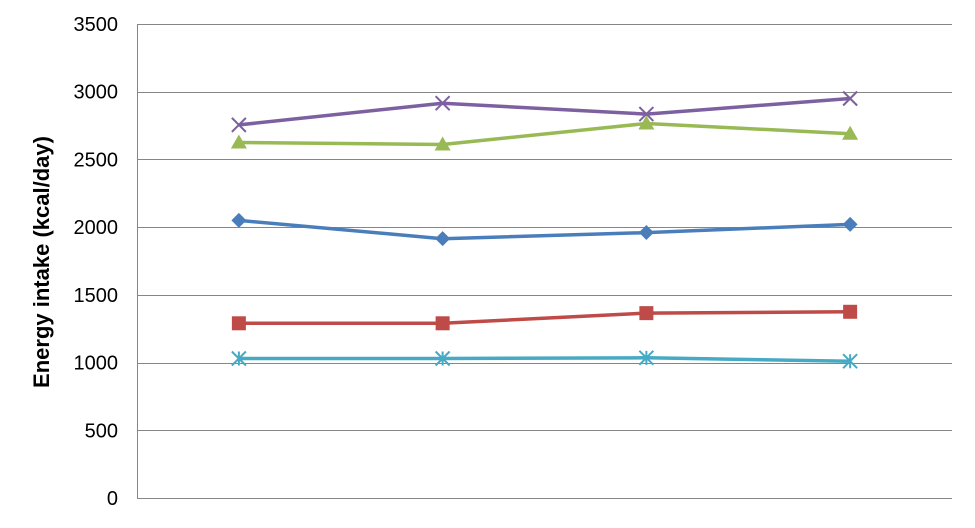 Image resolution: width=975 pixels, height=528 pixels. What do you see at coordinates (96, 228) in the screenshot?
I see `y-tick-label: 2000` at bounding box center [96, 228].